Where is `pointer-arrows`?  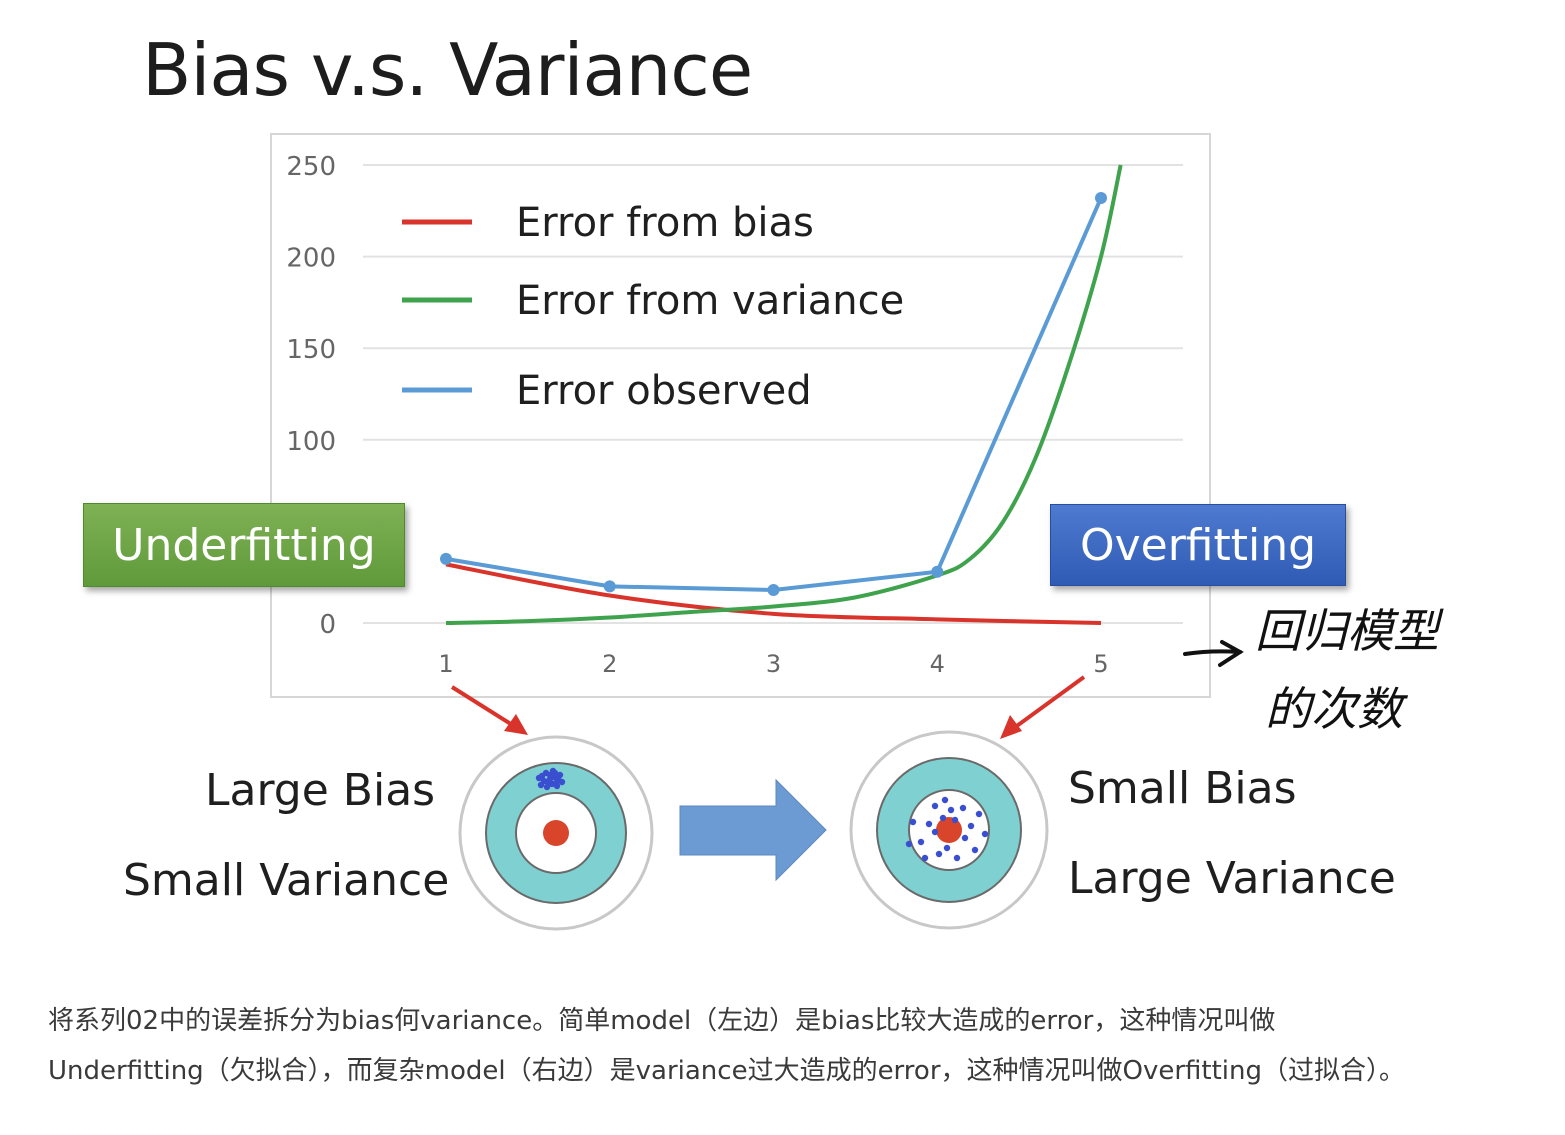
pointer-arrows is located at coordinates (768, 707).